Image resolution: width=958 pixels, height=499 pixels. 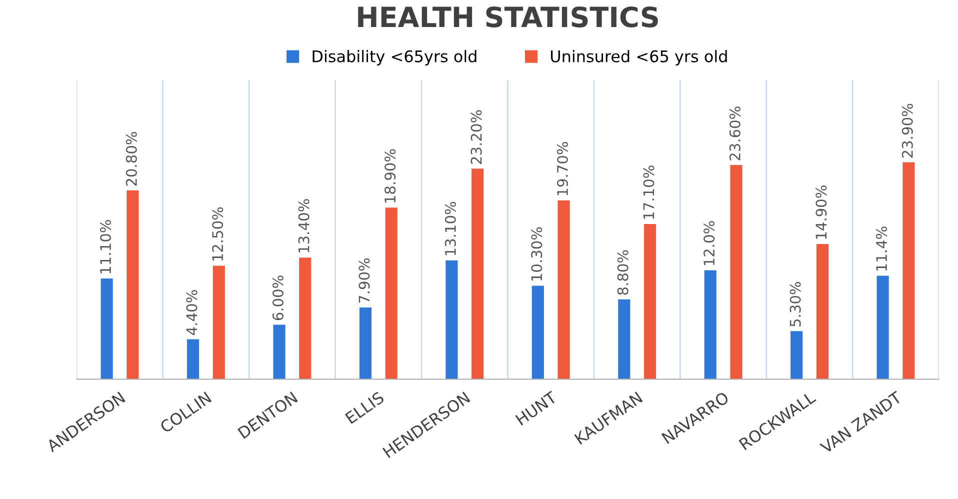 What do you see at coordinates (821, 212) in the screenshot?
I see `data-label: 14.90%` at bounding box center [821, 212].